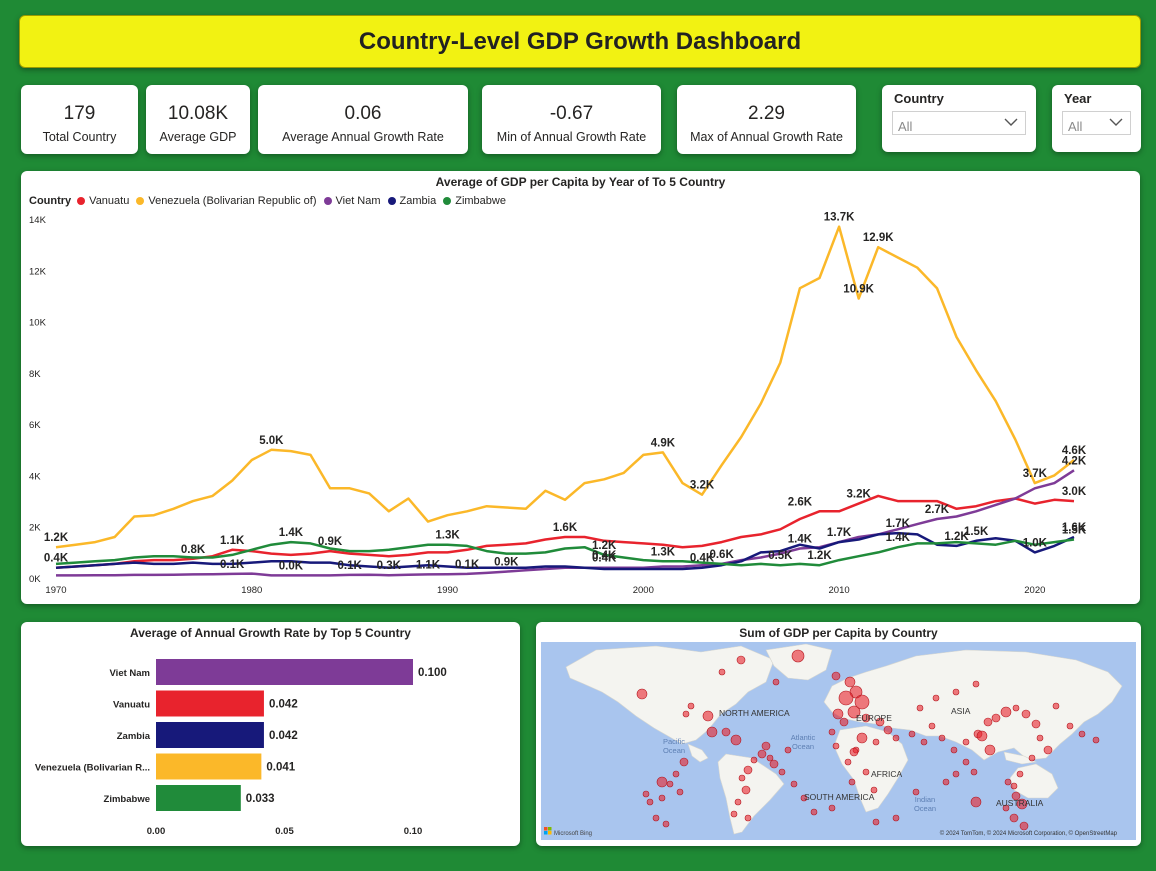 This screenshot has width=1156, height=871. I want to click on year-dropdown: All, so click(1096, 123).